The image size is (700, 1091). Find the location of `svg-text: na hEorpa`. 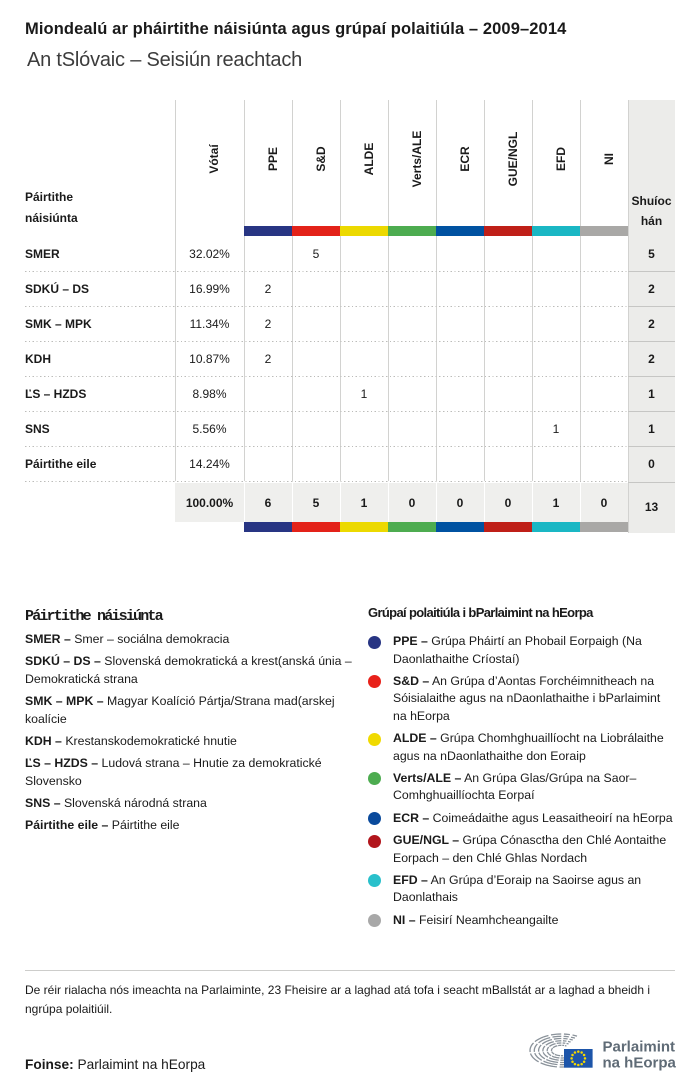

svg-text: na hEorpa is located at coordinates (640, 1063).